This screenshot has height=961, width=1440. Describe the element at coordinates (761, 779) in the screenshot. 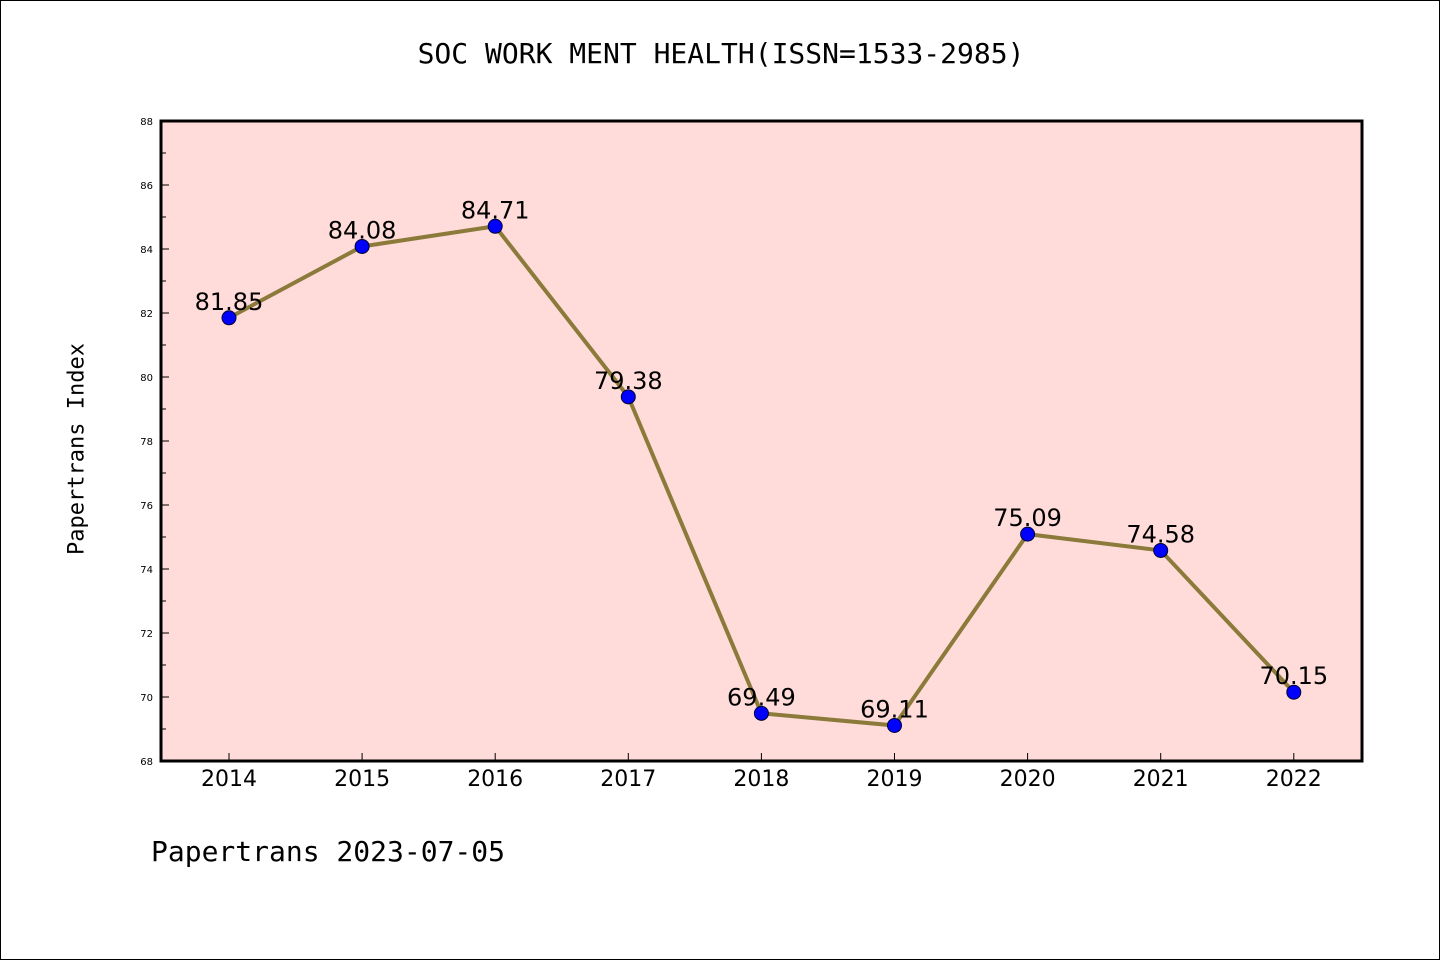

I see `x-tick-label: 2018` at that location.